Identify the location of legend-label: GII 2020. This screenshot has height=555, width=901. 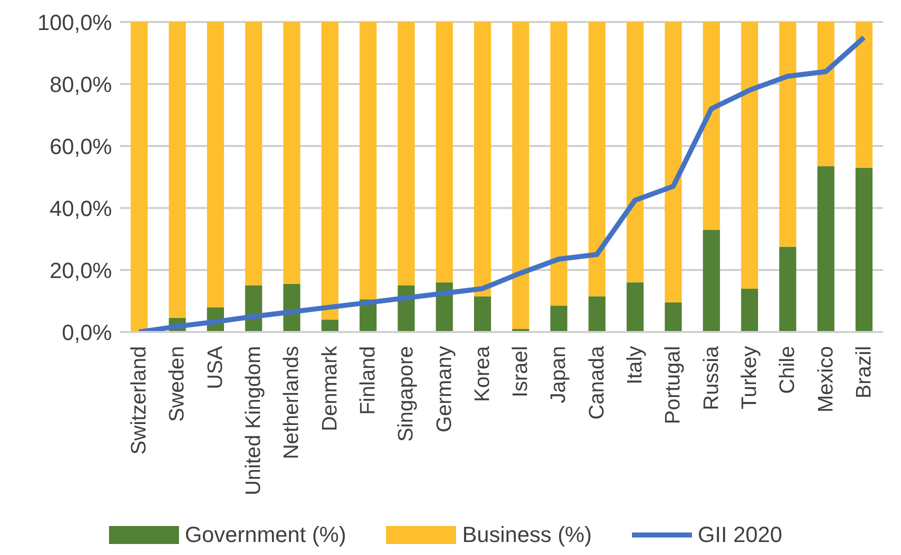
(739, 535).